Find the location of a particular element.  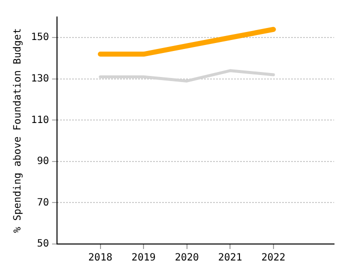

x-tick-label: 2020 is located at coordinates (186, 258).